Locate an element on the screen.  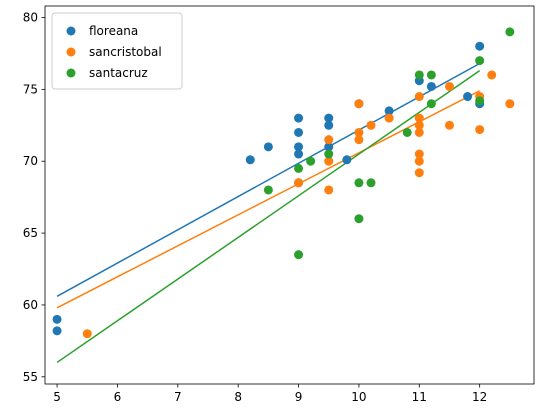
legend-label-floreana: floreana is located at coordinates (113, 31).